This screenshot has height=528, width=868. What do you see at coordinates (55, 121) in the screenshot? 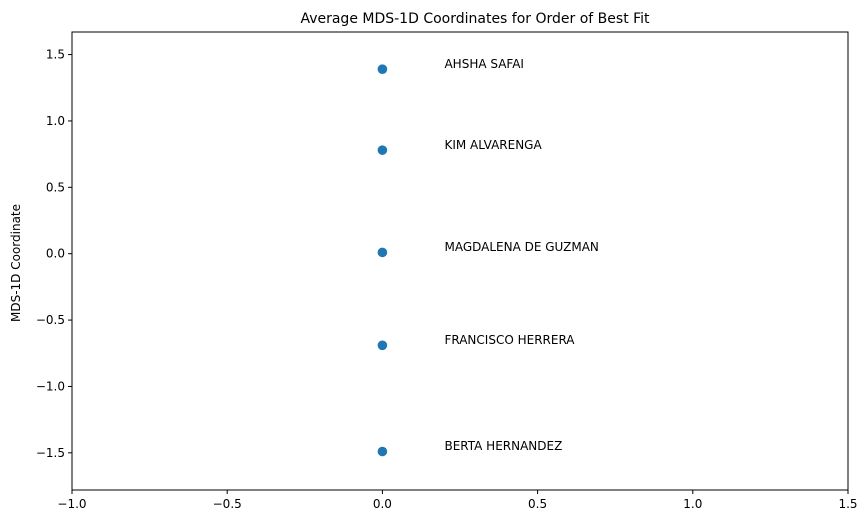
I see `y-tick-label: 1.0` at bounding box center [55, 121].